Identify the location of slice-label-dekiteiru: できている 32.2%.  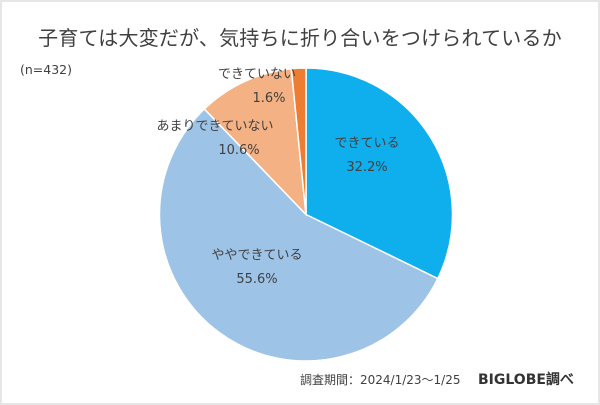
(366, 153).